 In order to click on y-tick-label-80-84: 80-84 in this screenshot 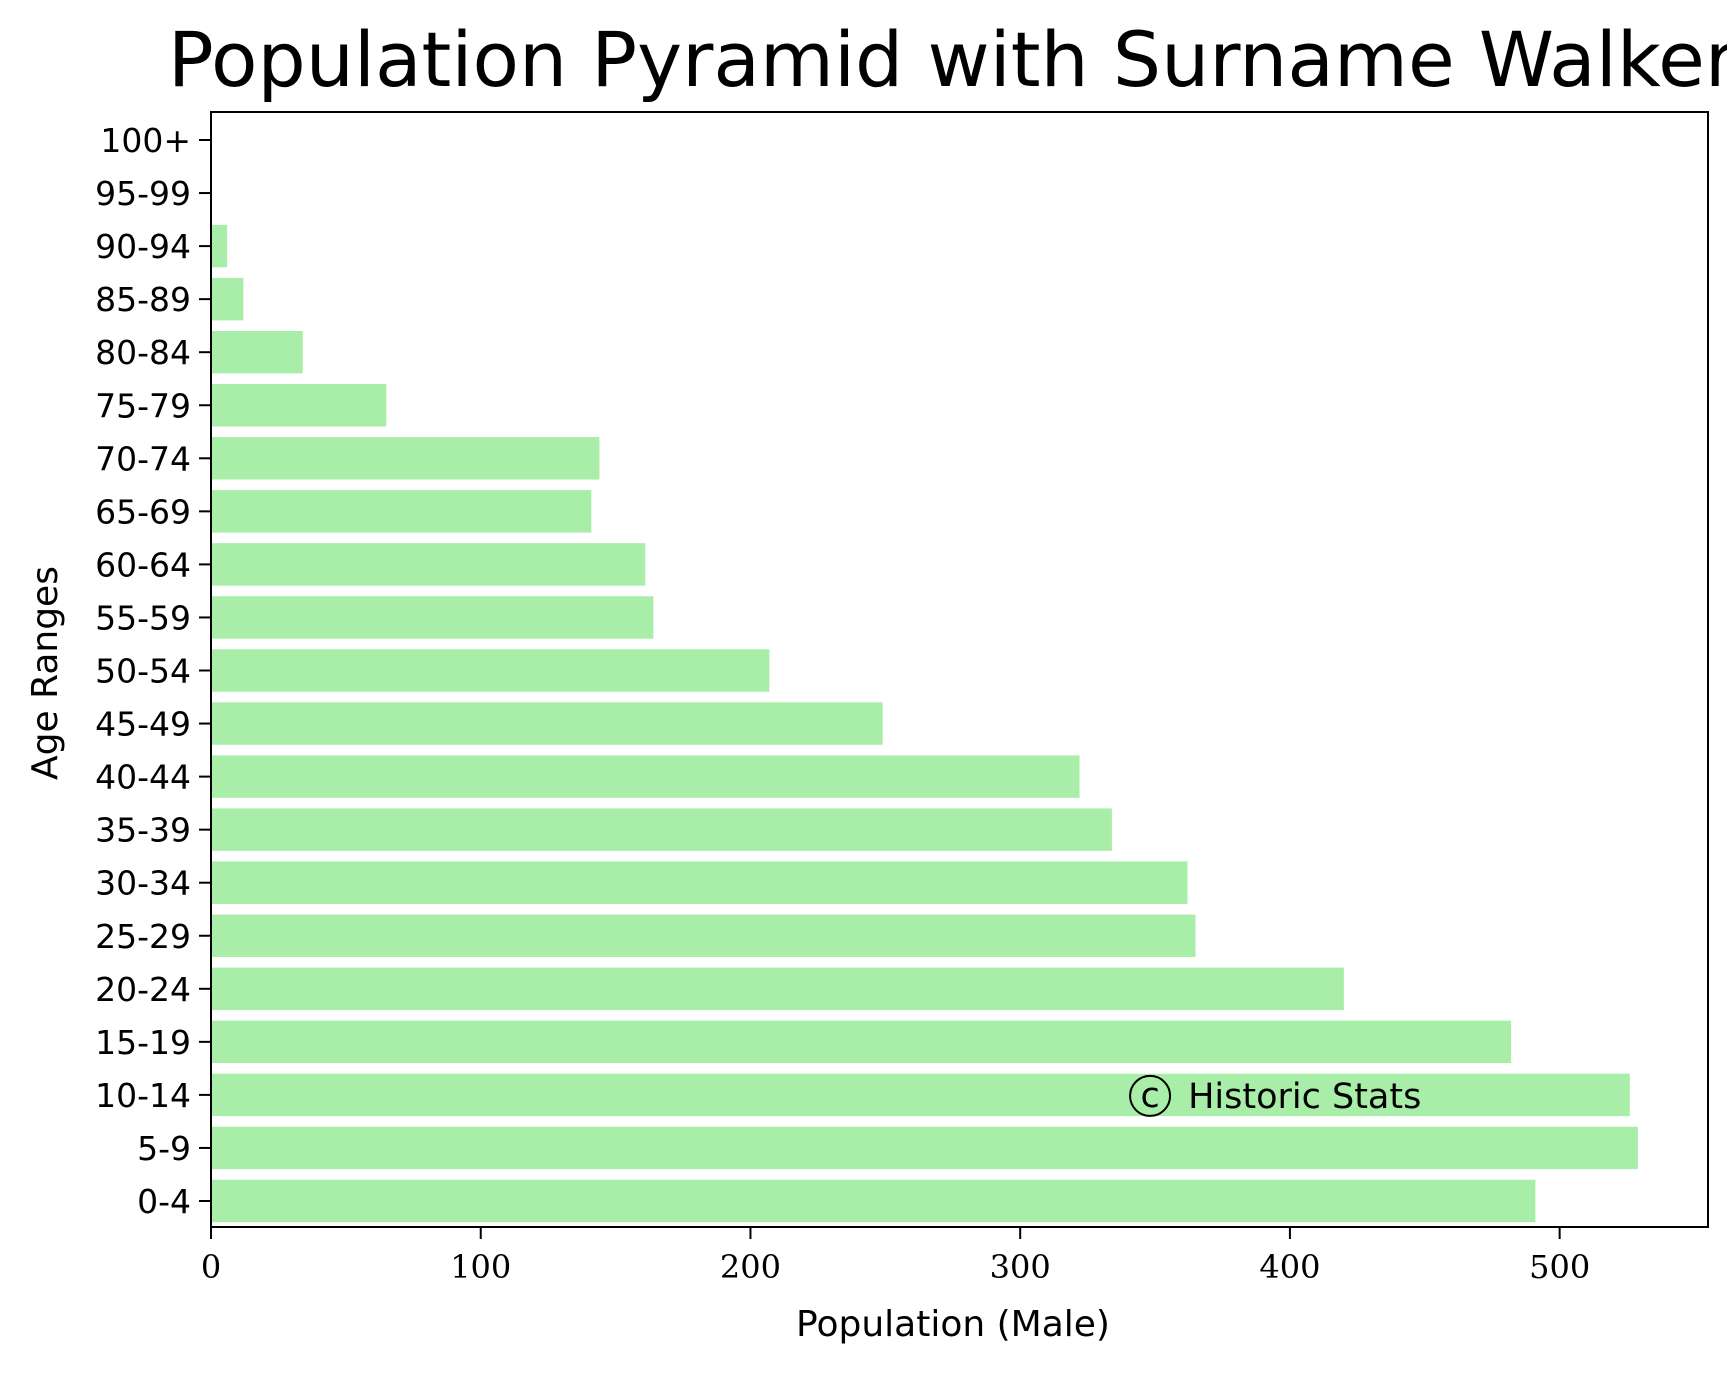, I will do `click(143, 352)`.